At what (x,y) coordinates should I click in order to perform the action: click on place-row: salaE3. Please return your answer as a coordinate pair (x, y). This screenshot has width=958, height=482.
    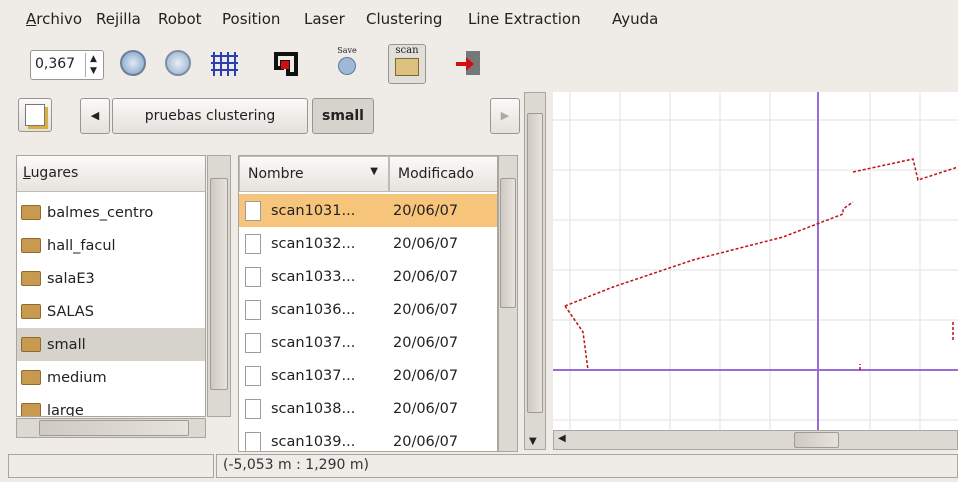
    Looking at the image, I should click on (111, 278).